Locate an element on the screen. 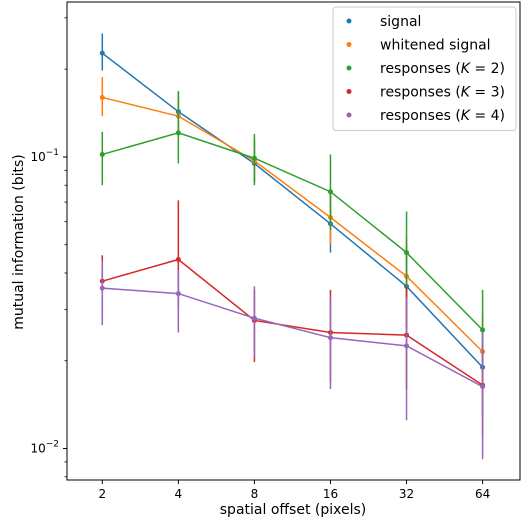 The image size is (522, 518). legend-label-part: whitened signal is located at coordinates (435, 46).